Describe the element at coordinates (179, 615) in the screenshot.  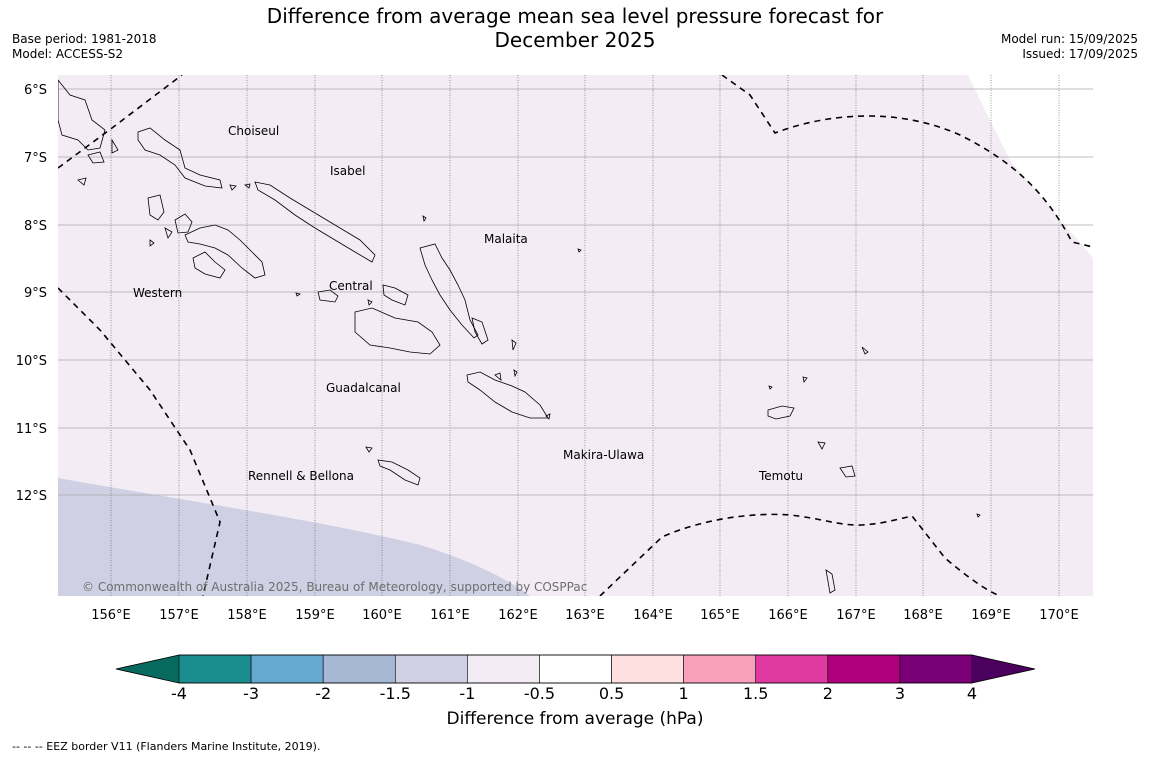
I see `lon-label: 157°E` at that location.